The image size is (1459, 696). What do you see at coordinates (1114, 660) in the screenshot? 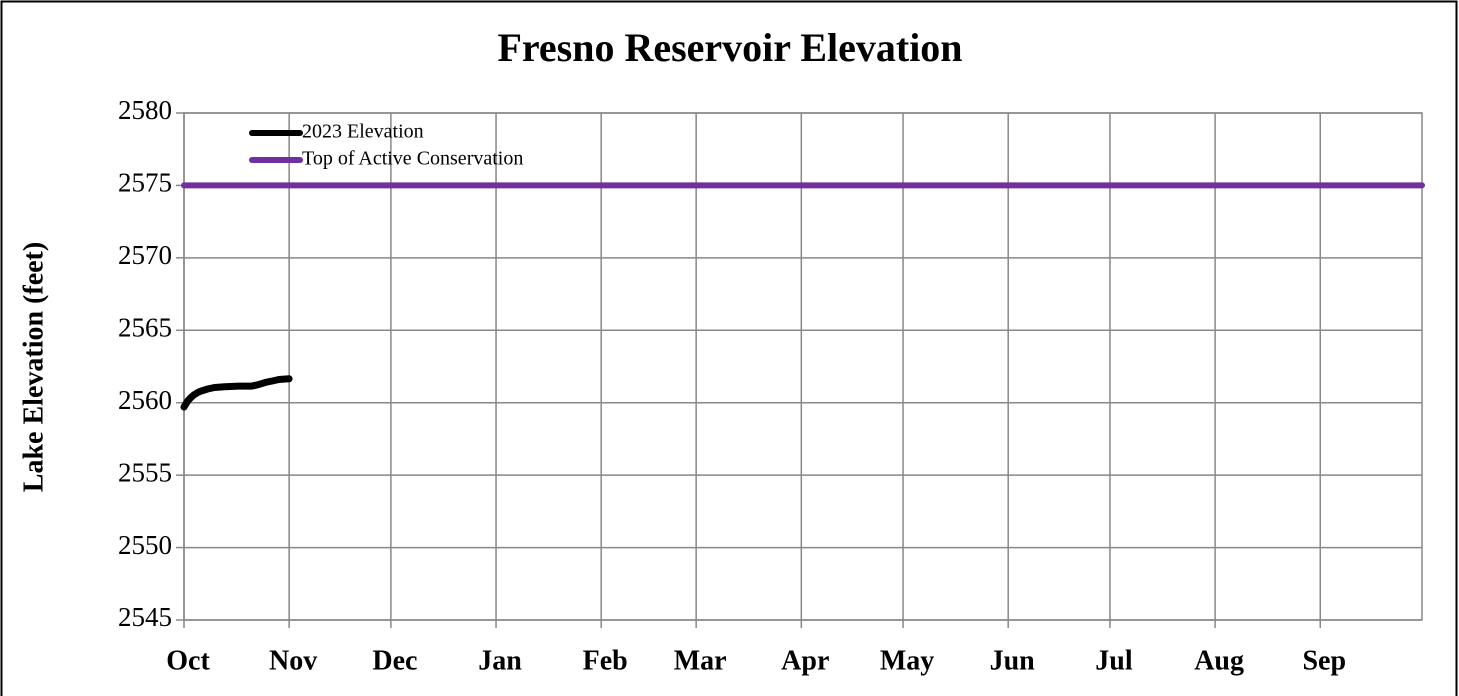
I see `x-tick-label: Jul` at bounding box center [1114, 660].